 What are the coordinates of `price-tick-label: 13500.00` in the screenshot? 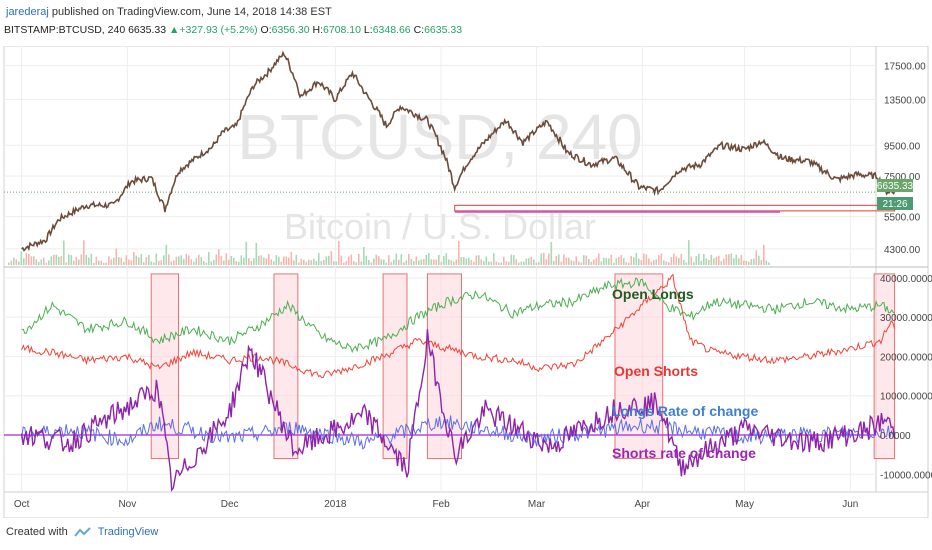 It's located at (905, 100).